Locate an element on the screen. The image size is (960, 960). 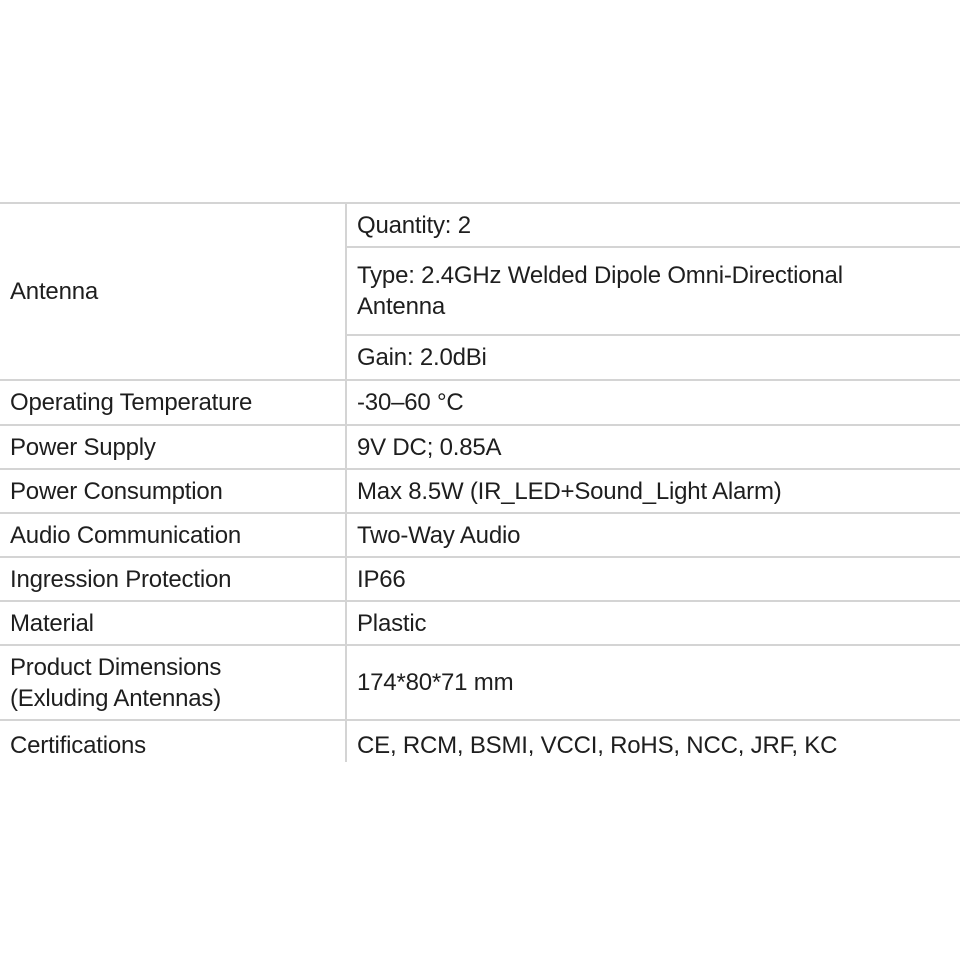
power-consumption-value: Max 8.5W (IR_LED+Sound_Light Alarm) is located at coordinates (569, 491).